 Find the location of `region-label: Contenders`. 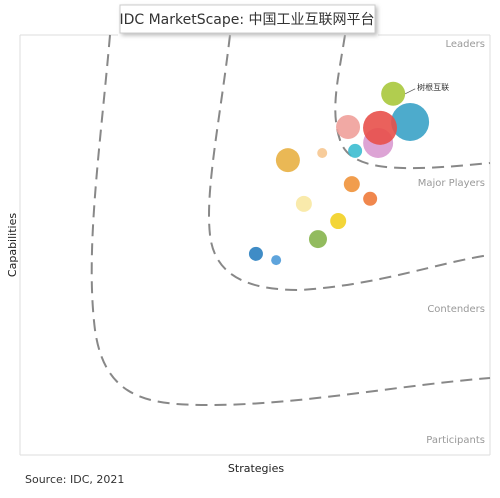

region-label: Contenders is located at coordinates (456, 309).